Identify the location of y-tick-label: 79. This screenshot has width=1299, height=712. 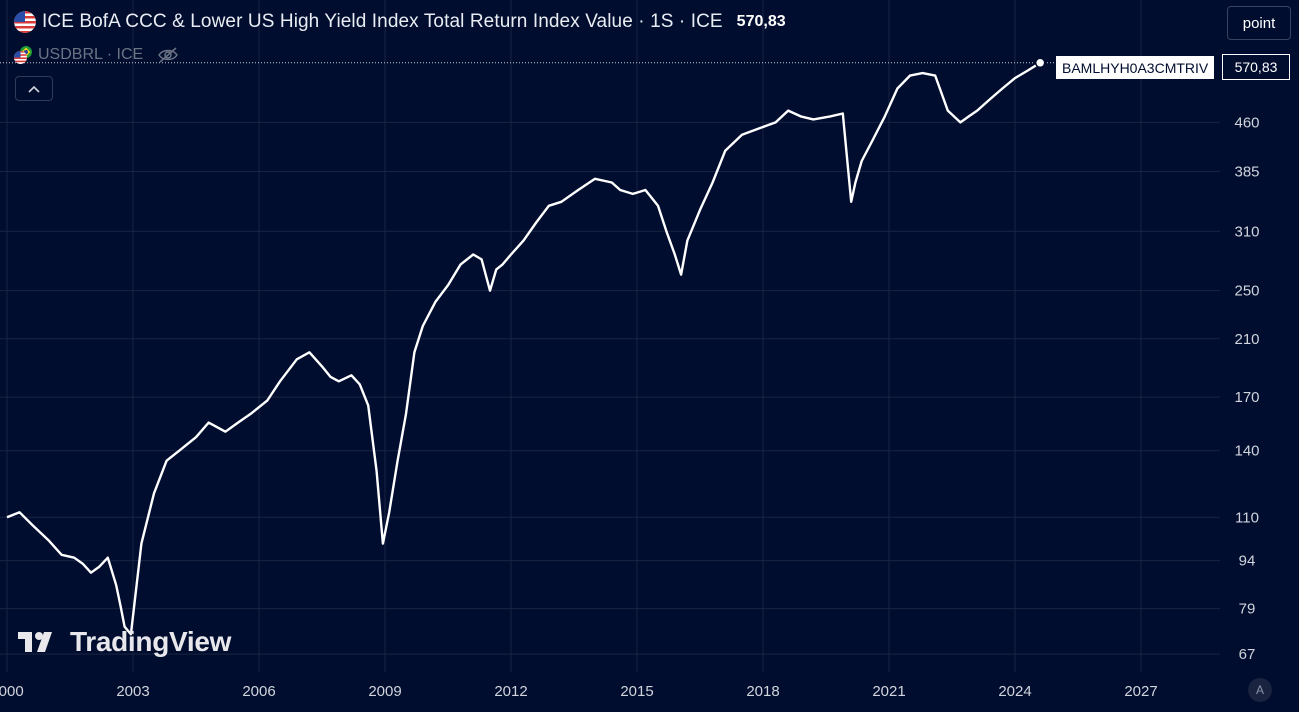
(1247, 609).